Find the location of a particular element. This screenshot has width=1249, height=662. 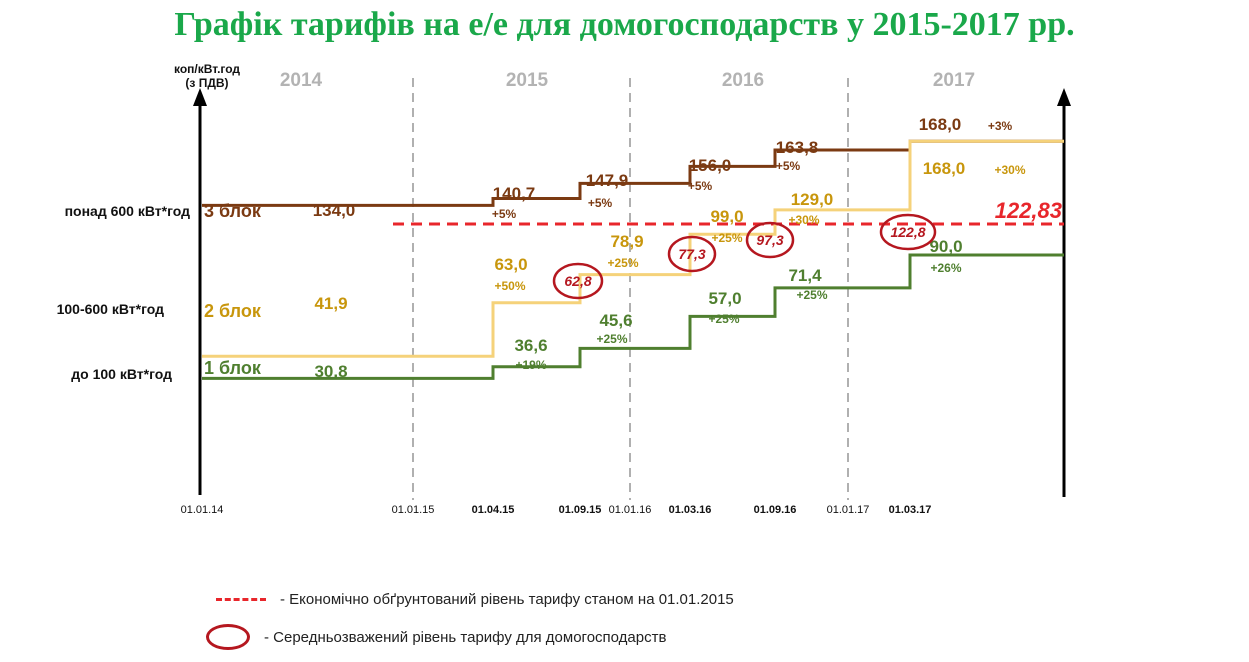

data-label: 63,0 is located at coordinates (510, 264).